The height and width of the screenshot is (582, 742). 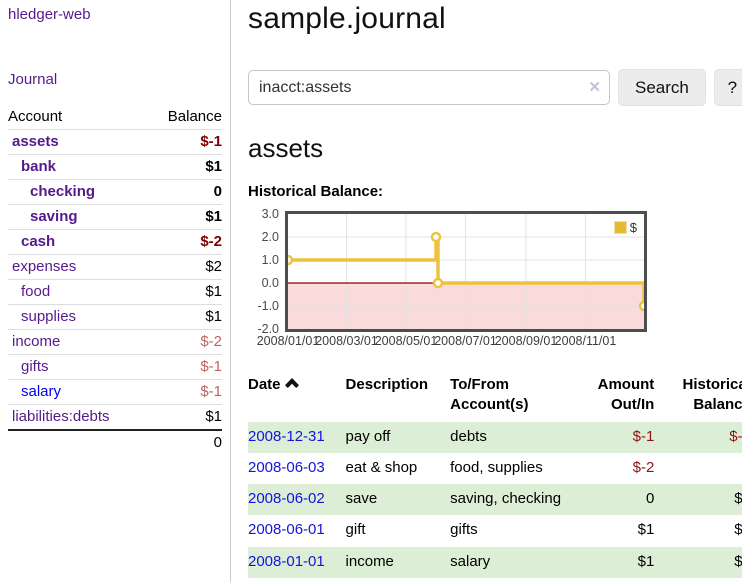 What do you see at coordinates (735, 436) in the screenshot?
I see `transaction-balance: $-1` at bounding box center [735, 436].